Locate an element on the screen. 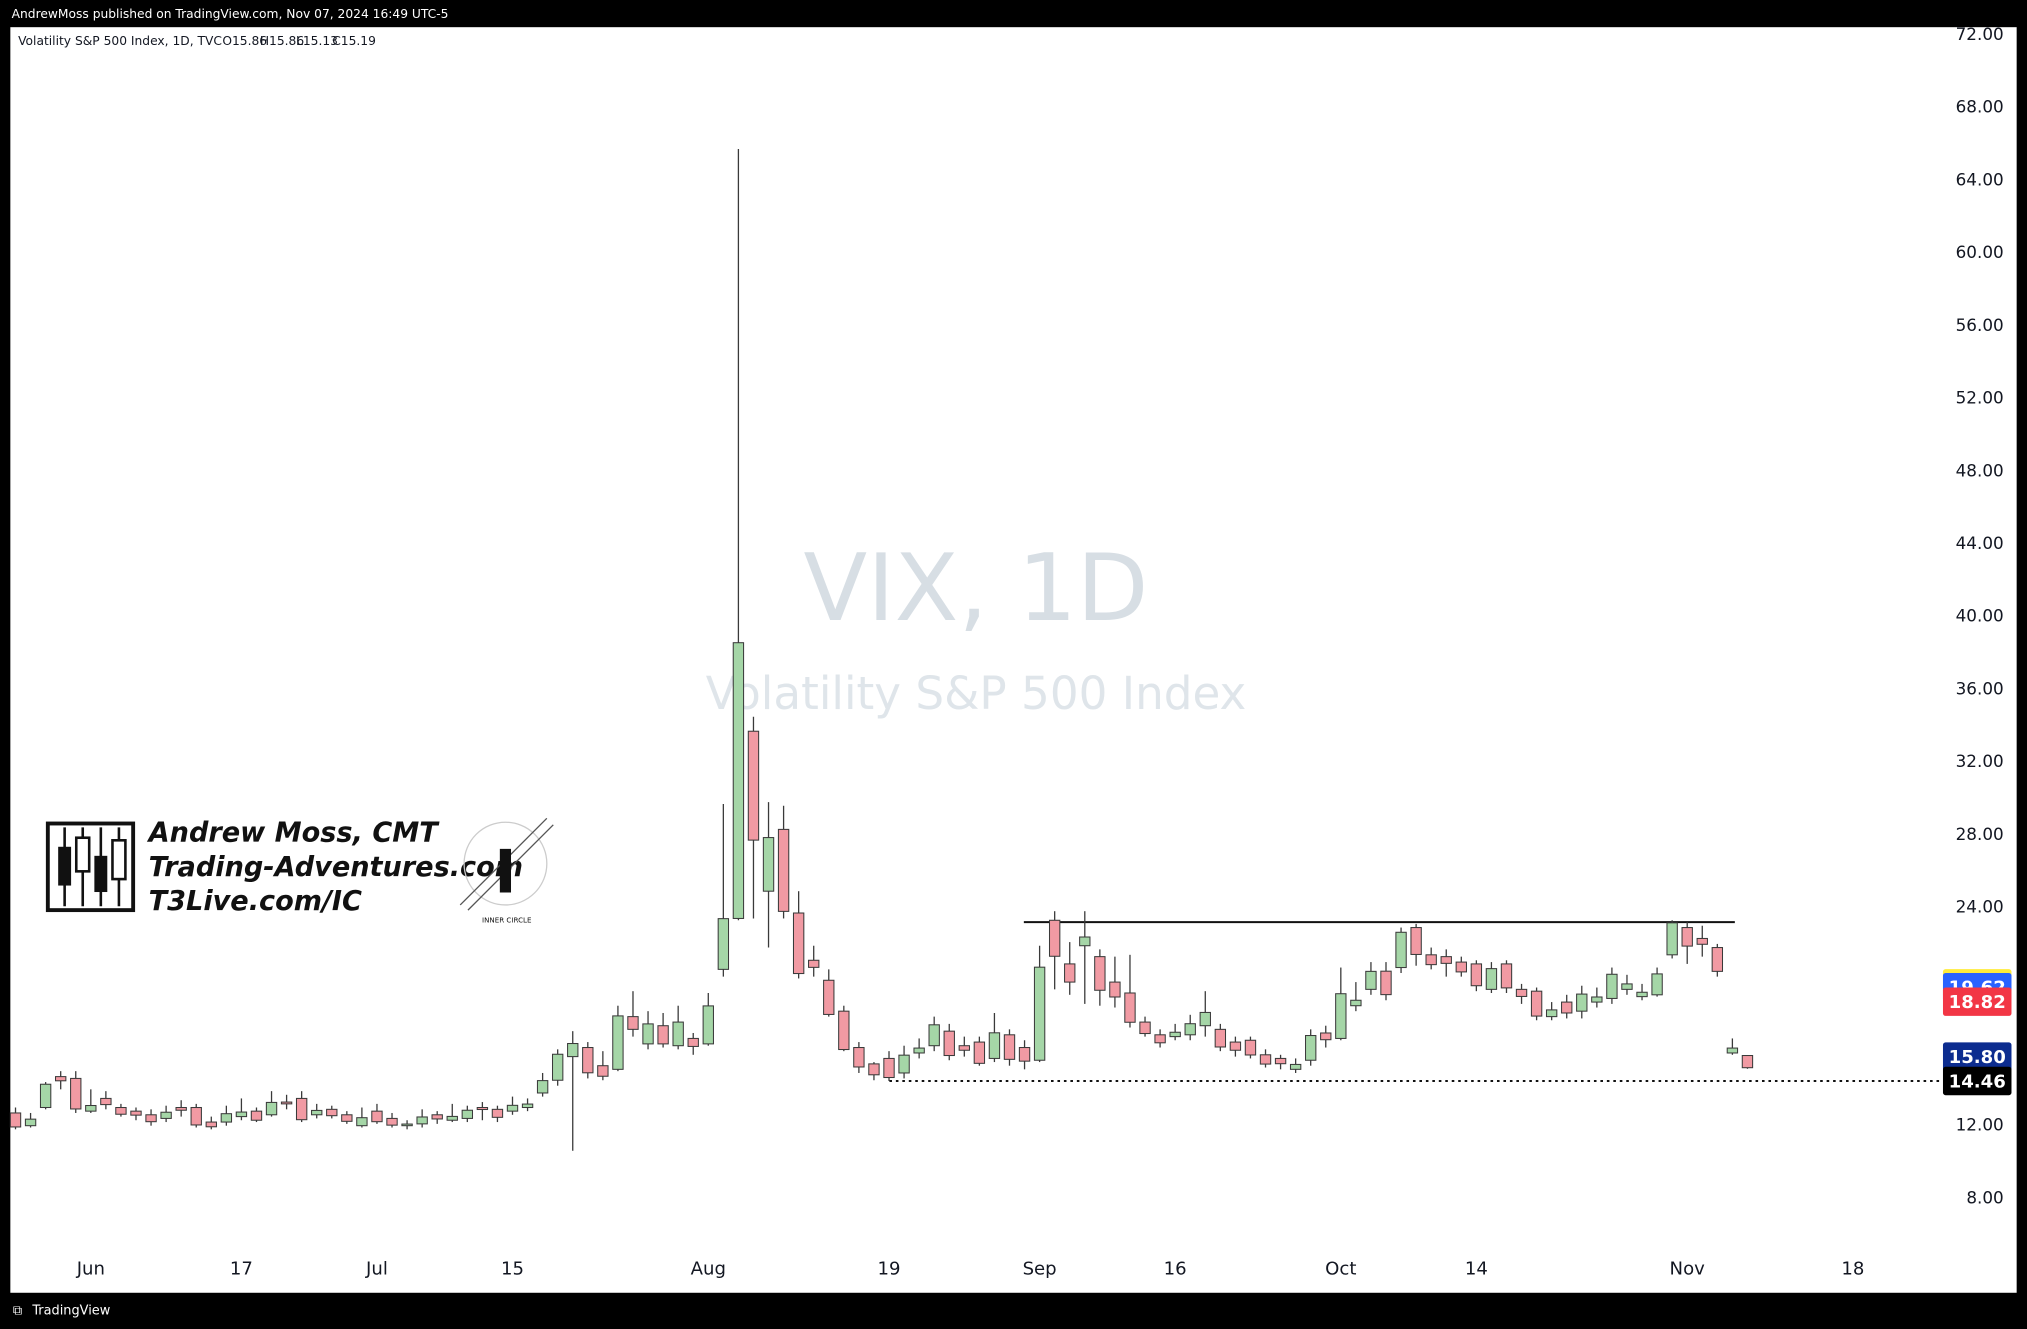  brand-name: Andrew Moss, CMT is located at coordinates (294, 832).